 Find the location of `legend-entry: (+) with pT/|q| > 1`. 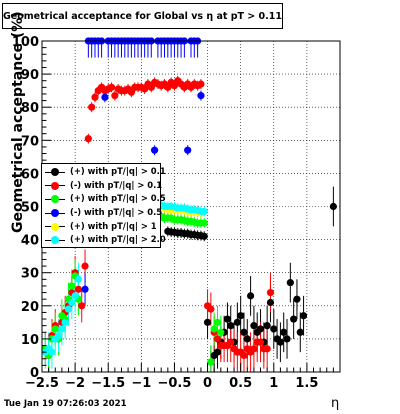

legend-entry: (+) with pT/|q| > 1 is located at coordinates (101, 227).